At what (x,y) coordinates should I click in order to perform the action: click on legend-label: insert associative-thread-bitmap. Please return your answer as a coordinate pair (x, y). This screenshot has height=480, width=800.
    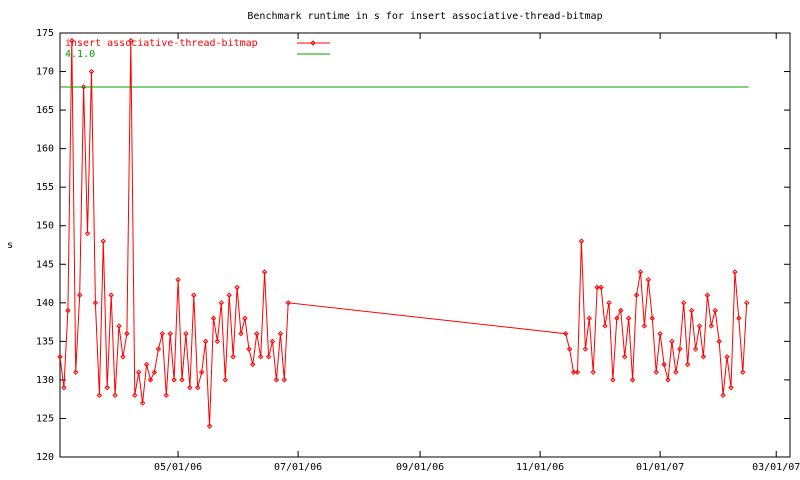
    Looking at the image, I should click on (161, 43).